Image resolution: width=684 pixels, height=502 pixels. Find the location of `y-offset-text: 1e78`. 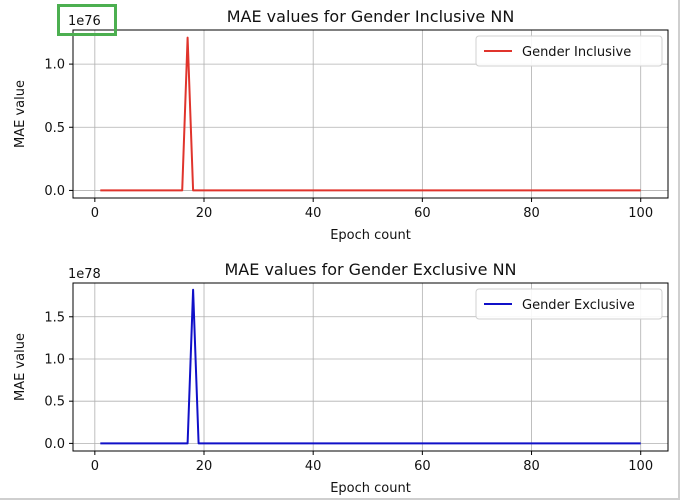

y-offset-text: 1e78 is located at coordinates (84, 274).